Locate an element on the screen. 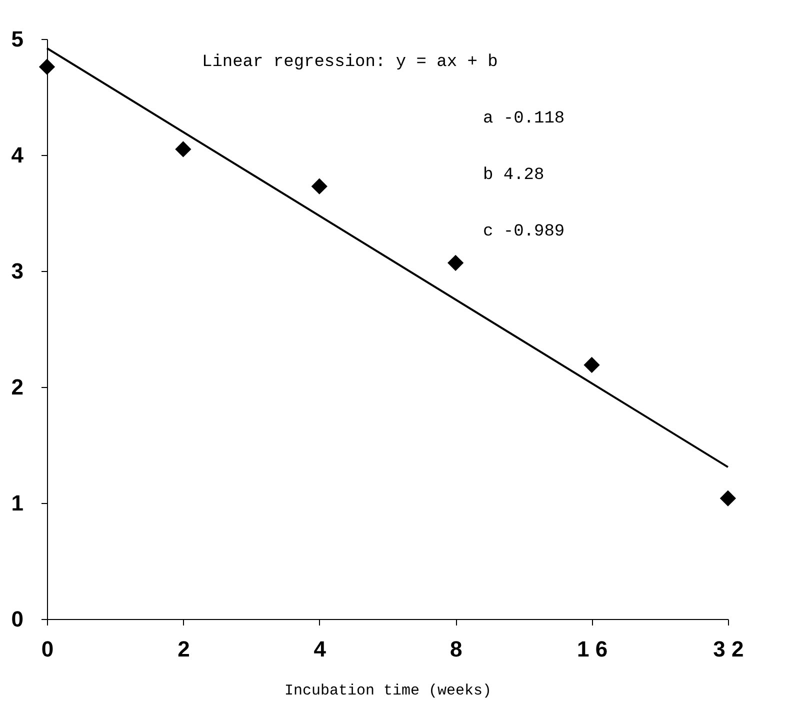 This screenshot has width=808, height=702. y-tick-label: 1 is located at coordinates (17, 503).